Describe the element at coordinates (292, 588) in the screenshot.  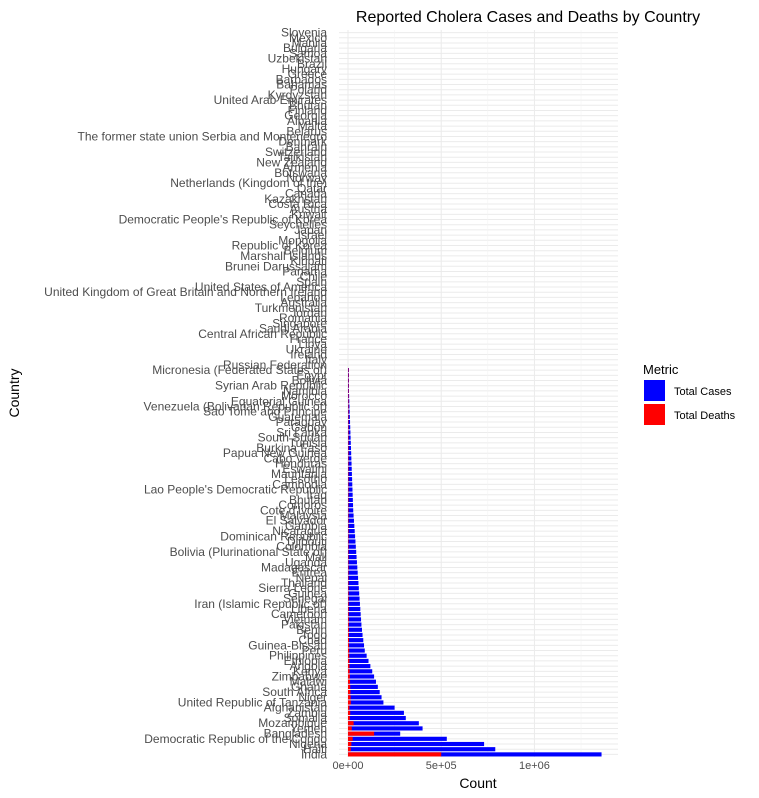
I see `y-tick-label: Sierra Leone` at that location.